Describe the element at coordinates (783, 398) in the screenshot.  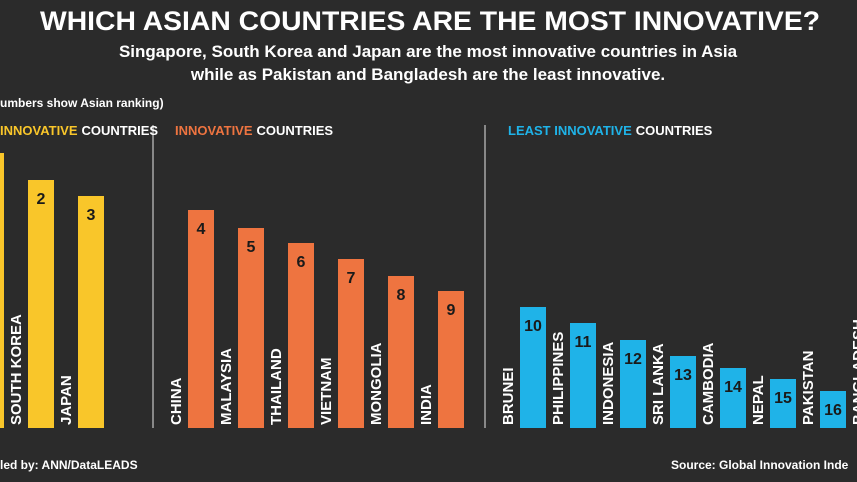
I see `rank-label: 15` at that location.